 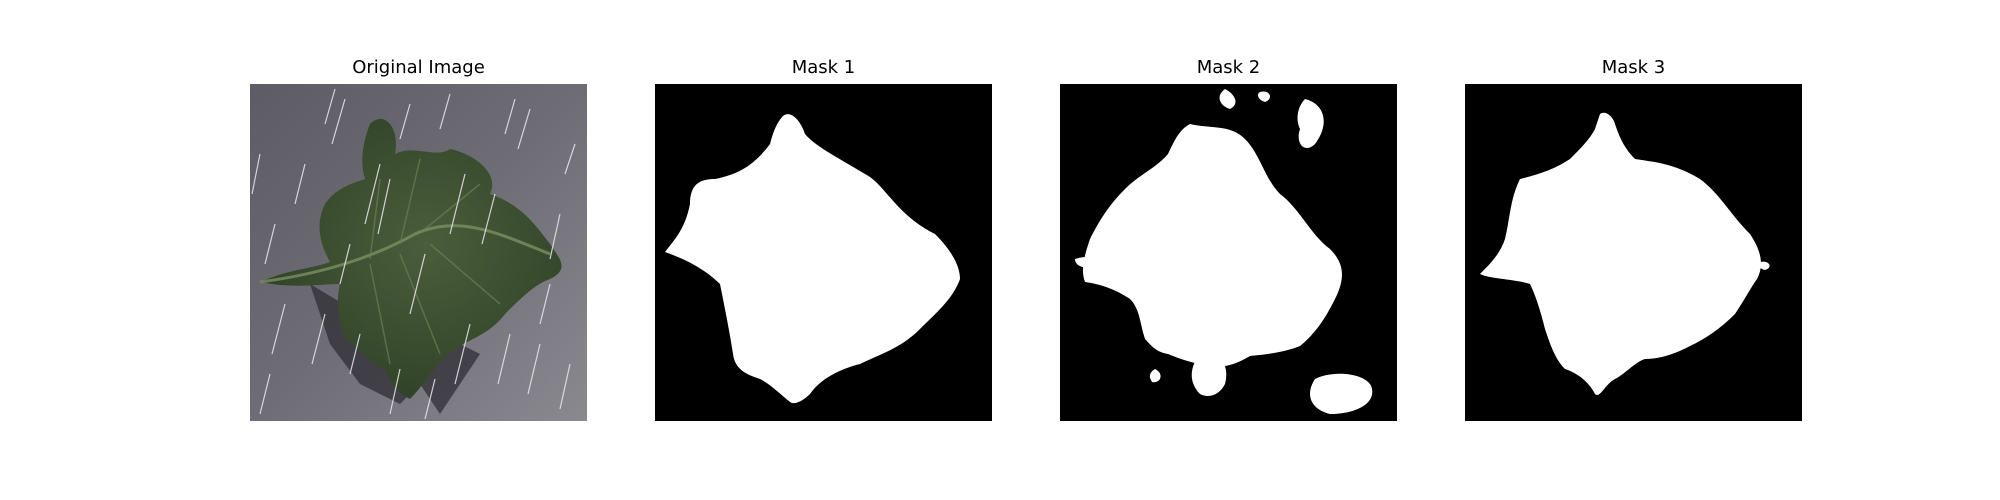 I want to click on mask-1-image, so click(x=823, y=252).